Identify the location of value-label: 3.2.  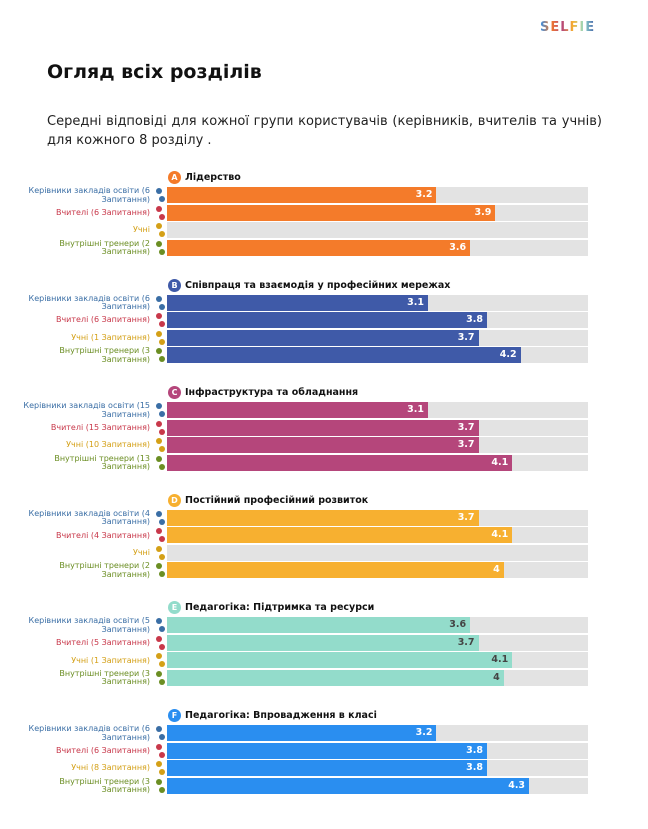
(424, 732).